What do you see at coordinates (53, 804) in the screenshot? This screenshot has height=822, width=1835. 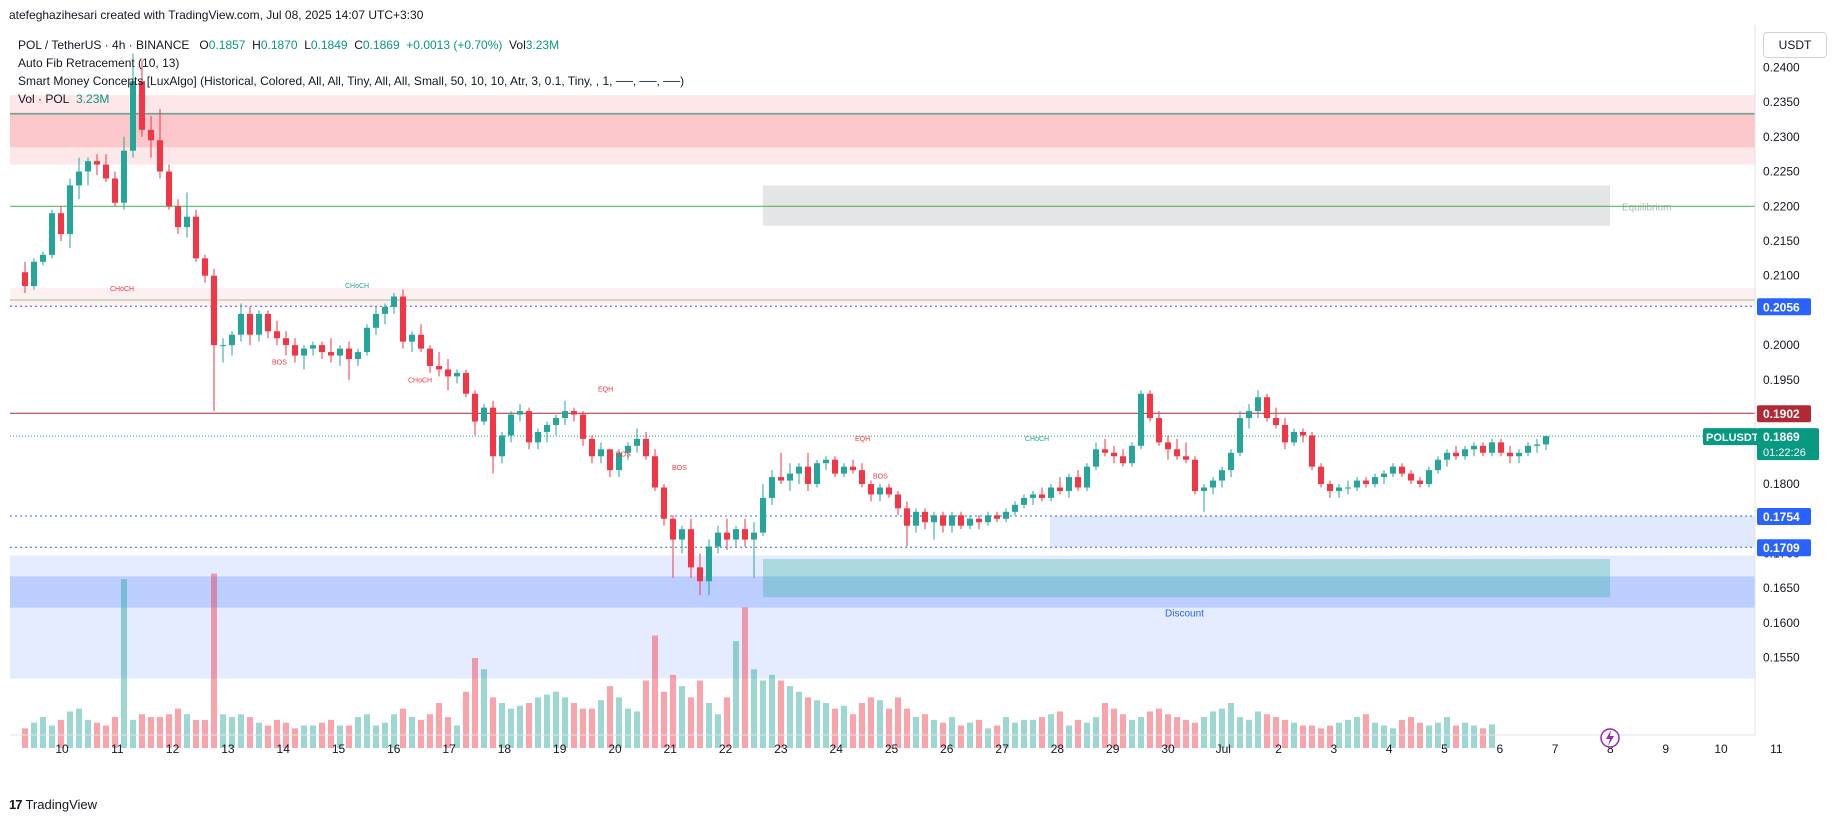 I see `footer-brand: 17 TradingView` at bounding box center [53, 804].